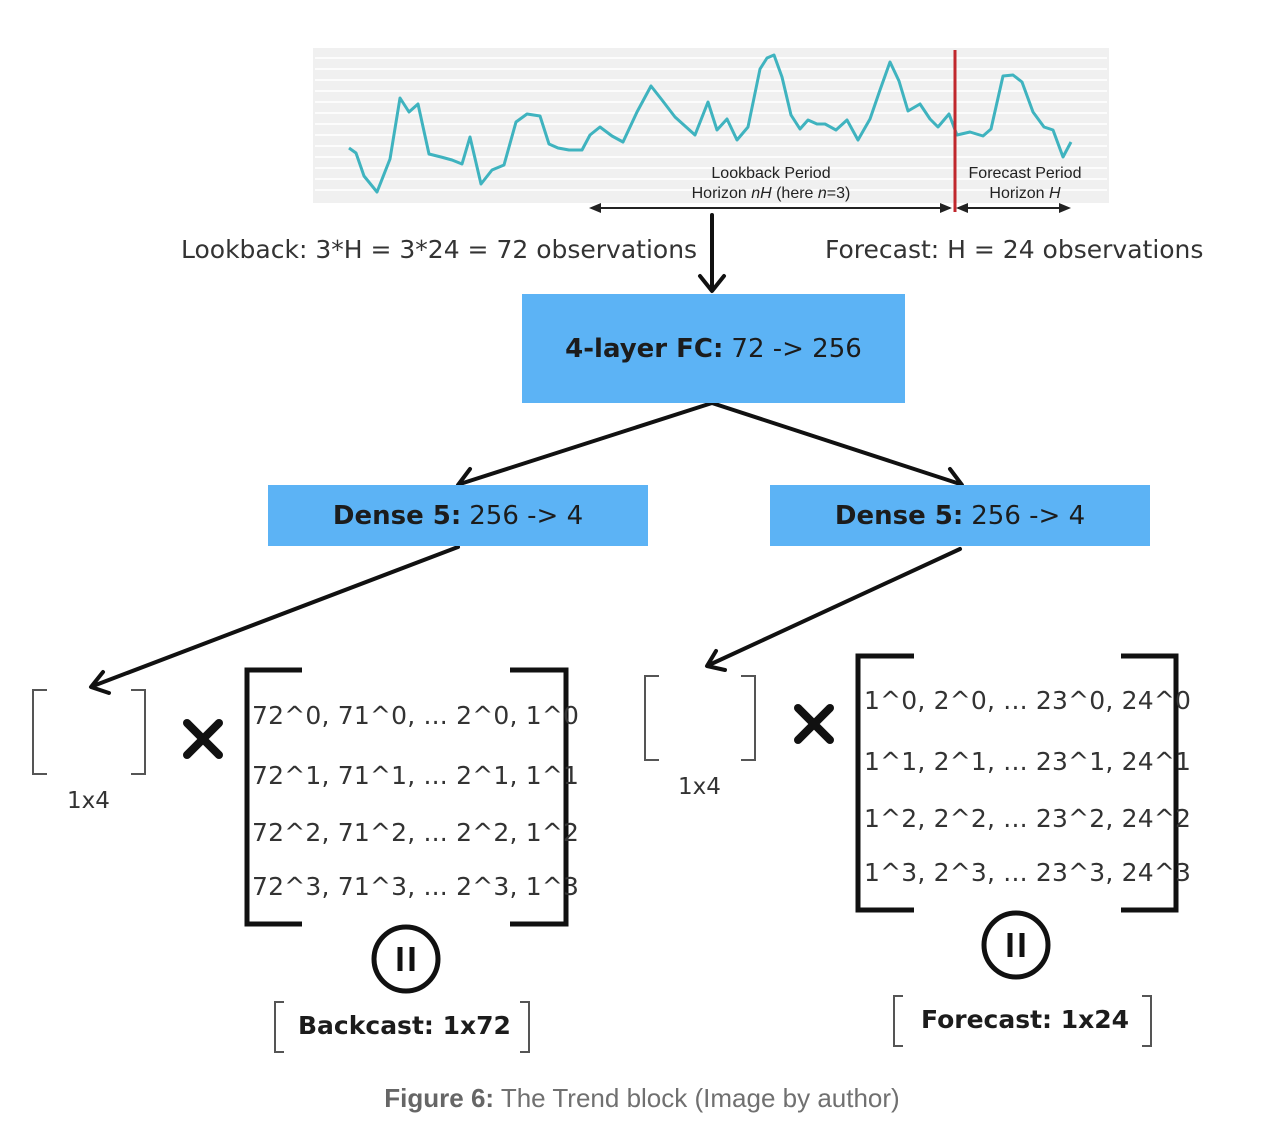 The width and height of the screenshot is (1284, 1130). I want to click on left-result-close-bracket, so click(525, 1027).